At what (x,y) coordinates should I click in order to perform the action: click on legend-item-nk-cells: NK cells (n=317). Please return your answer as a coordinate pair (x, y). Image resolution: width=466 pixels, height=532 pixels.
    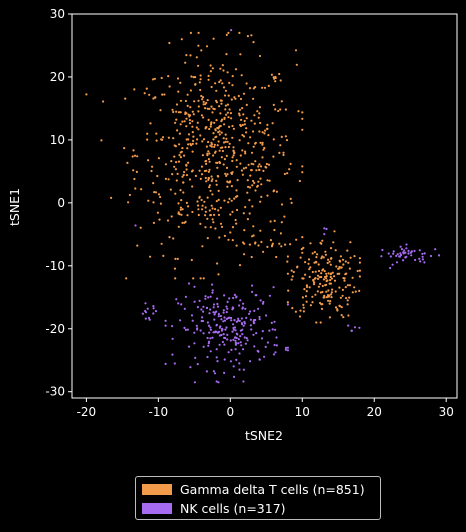
    Looking at the image, I should click on (258, 508).